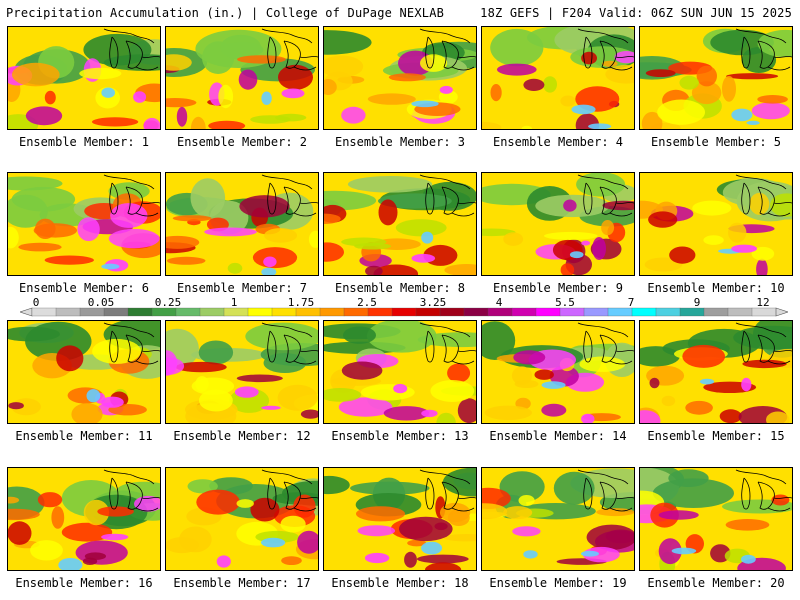 The width and height of the screenshot is (800, 600). What do you see at coordinates (84, 142) in the screenshot?
I see `ensemble-member-label: Ensemble Member: 1` at bounding box center [84, 142].